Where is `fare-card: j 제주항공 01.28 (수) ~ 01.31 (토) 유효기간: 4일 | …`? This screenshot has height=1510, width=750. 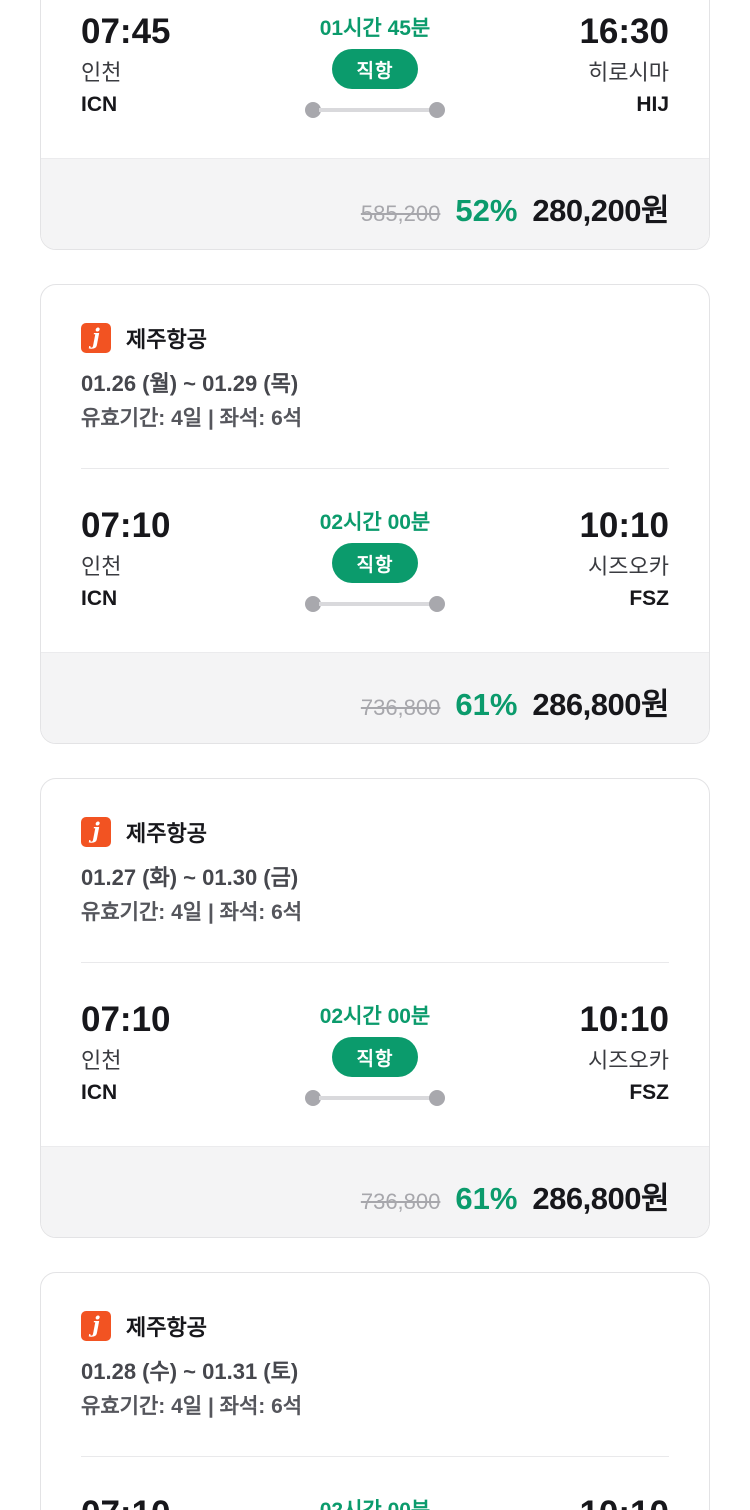
fare-card: j 제주항공 01.28 (수) ~ 01.31 (토) 유효기간: 4일 | … is located at coordinates (375, 1391).